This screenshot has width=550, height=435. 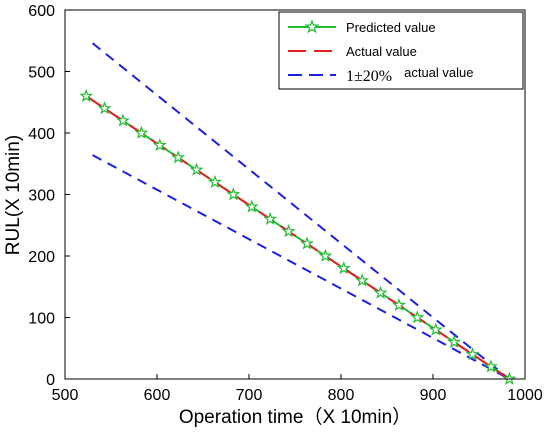 What do you see at coordinates (41, 73) in the screenshot?
I see `y-tick-label: 500` at bounding box center [41, 73].